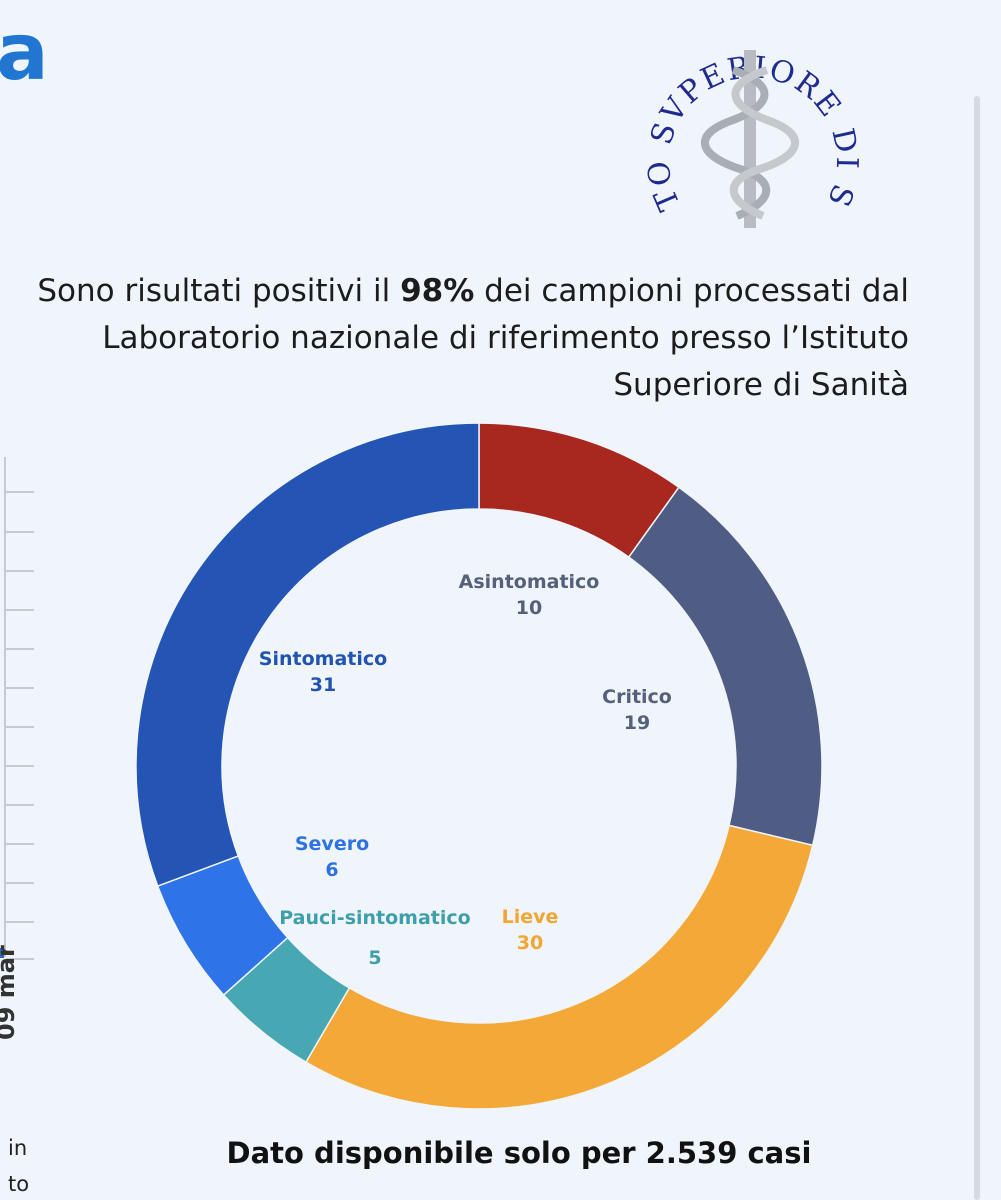  I want to click on iss-seal-logo: ISTITVTO SVPERIORE DI SANITA', so click(743, 120).